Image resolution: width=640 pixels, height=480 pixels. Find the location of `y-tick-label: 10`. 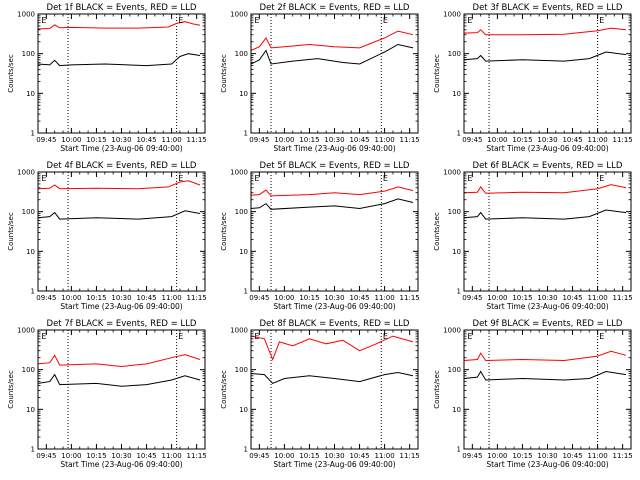

y-tick-label: 10 is located at coordinates (456, 94).